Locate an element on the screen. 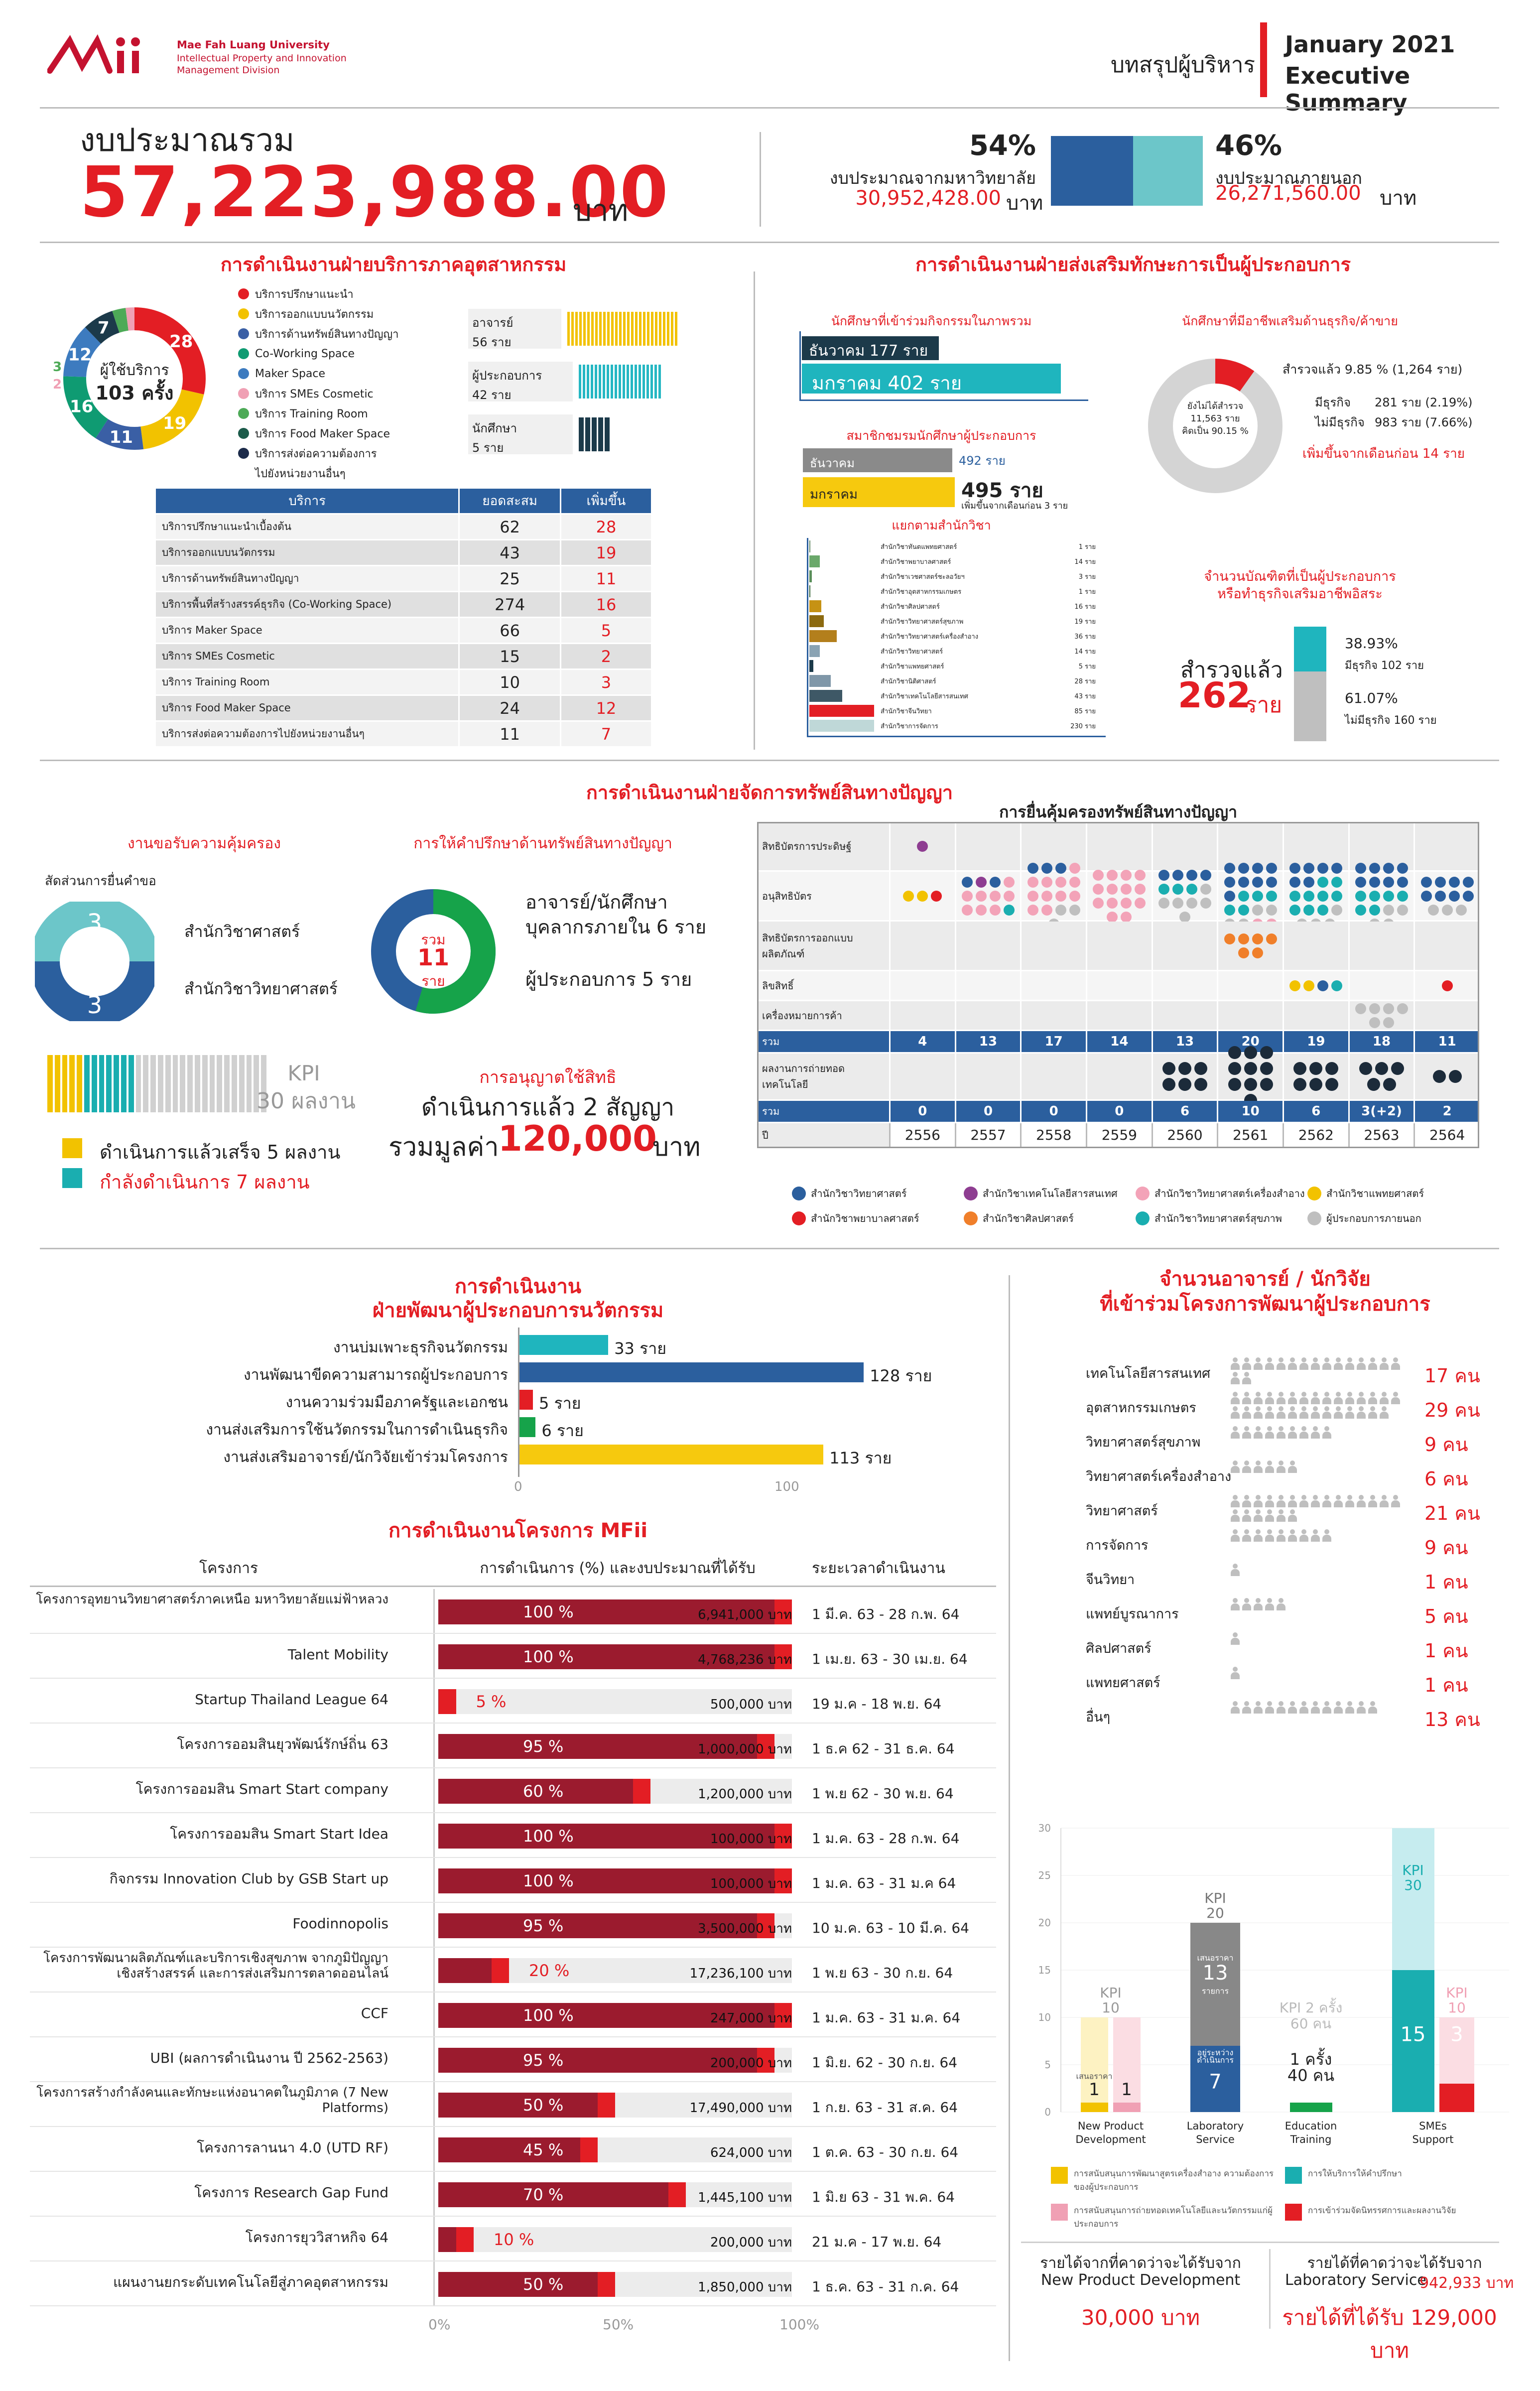 This screenshot has height=2391, width=1540. mfii-budget: 17,236,100 บาท is located at coordinates (740, 1974).